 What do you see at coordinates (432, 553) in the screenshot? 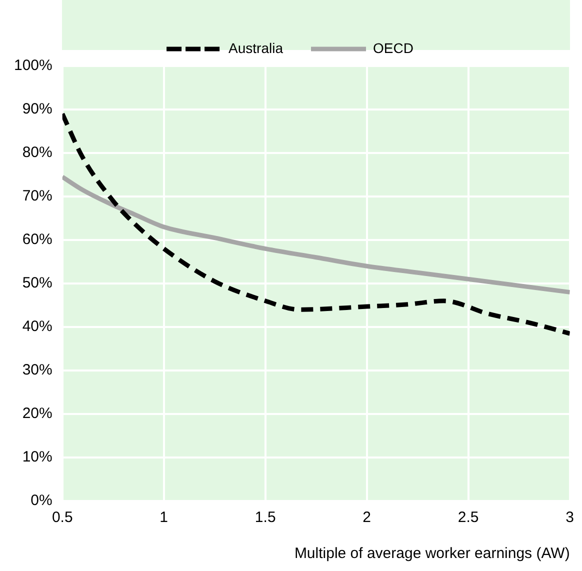
I see `x-axis-title: Multiple of average worker earnings (AW)` at bounding box center [432, 553].